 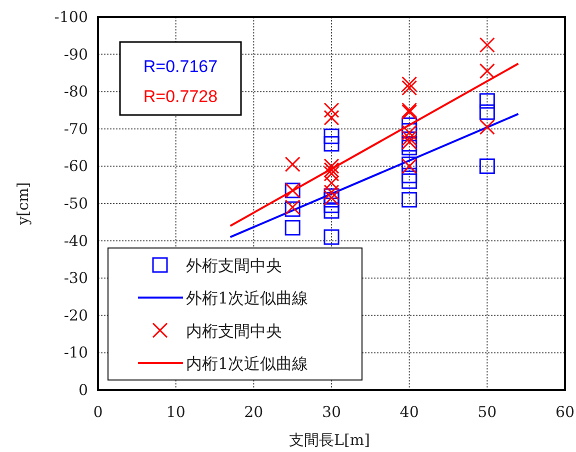 What do you see at coordinates (76, 203) in the screenshot?
I see `y-tick-label: -50` at bounding box center [76, 203].